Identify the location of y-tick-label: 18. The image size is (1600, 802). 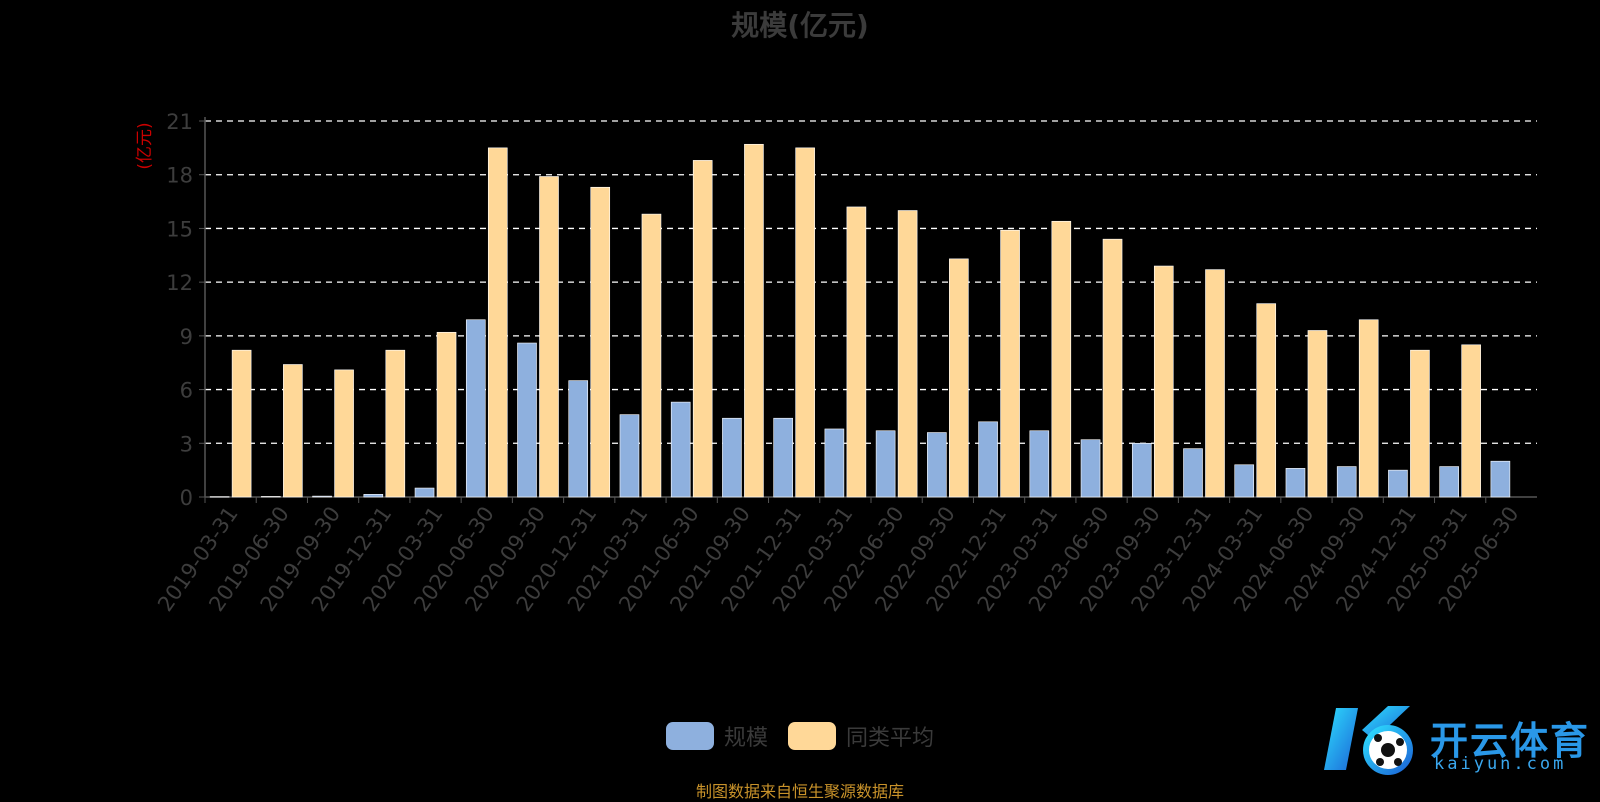
(179, 176).